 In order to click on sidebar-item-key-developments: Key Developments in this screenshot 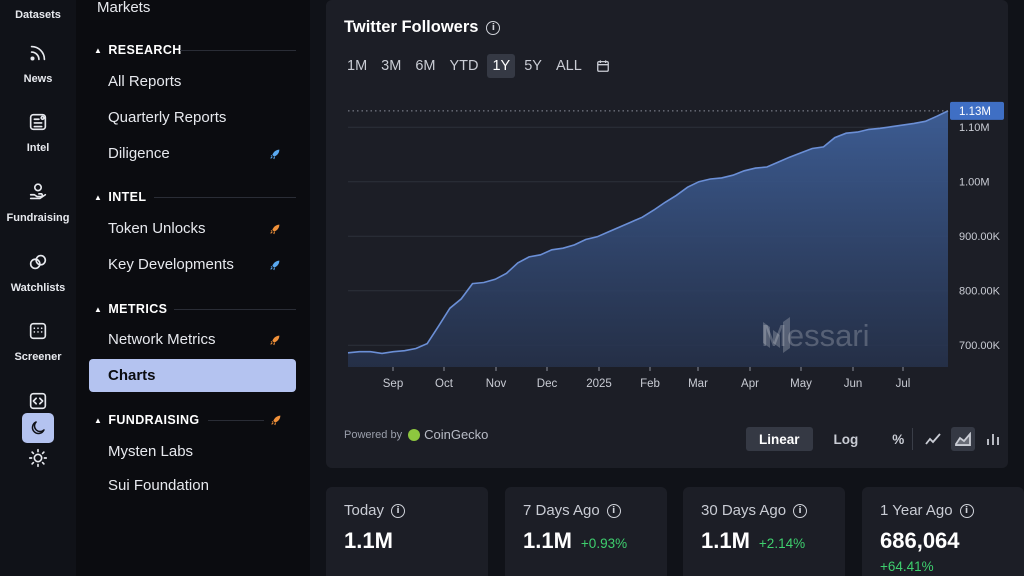, I will do `click(192, 264)`.